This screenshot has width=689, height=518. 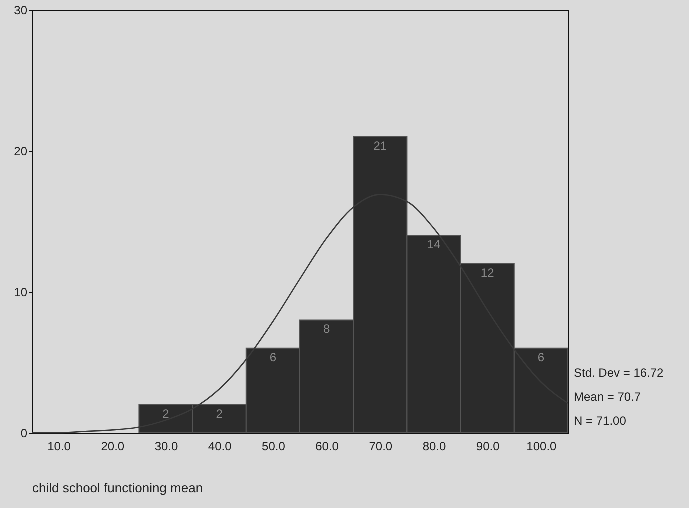 I want to click on x-tick-label: 10.0, so click(x=60, y=447).